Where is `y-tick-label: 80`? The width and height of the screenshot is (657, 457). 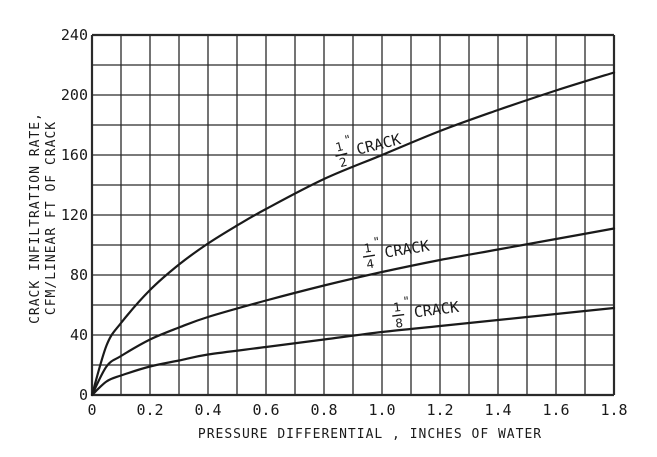
y-tick-label: 80 is located at coordinates (79, 275).